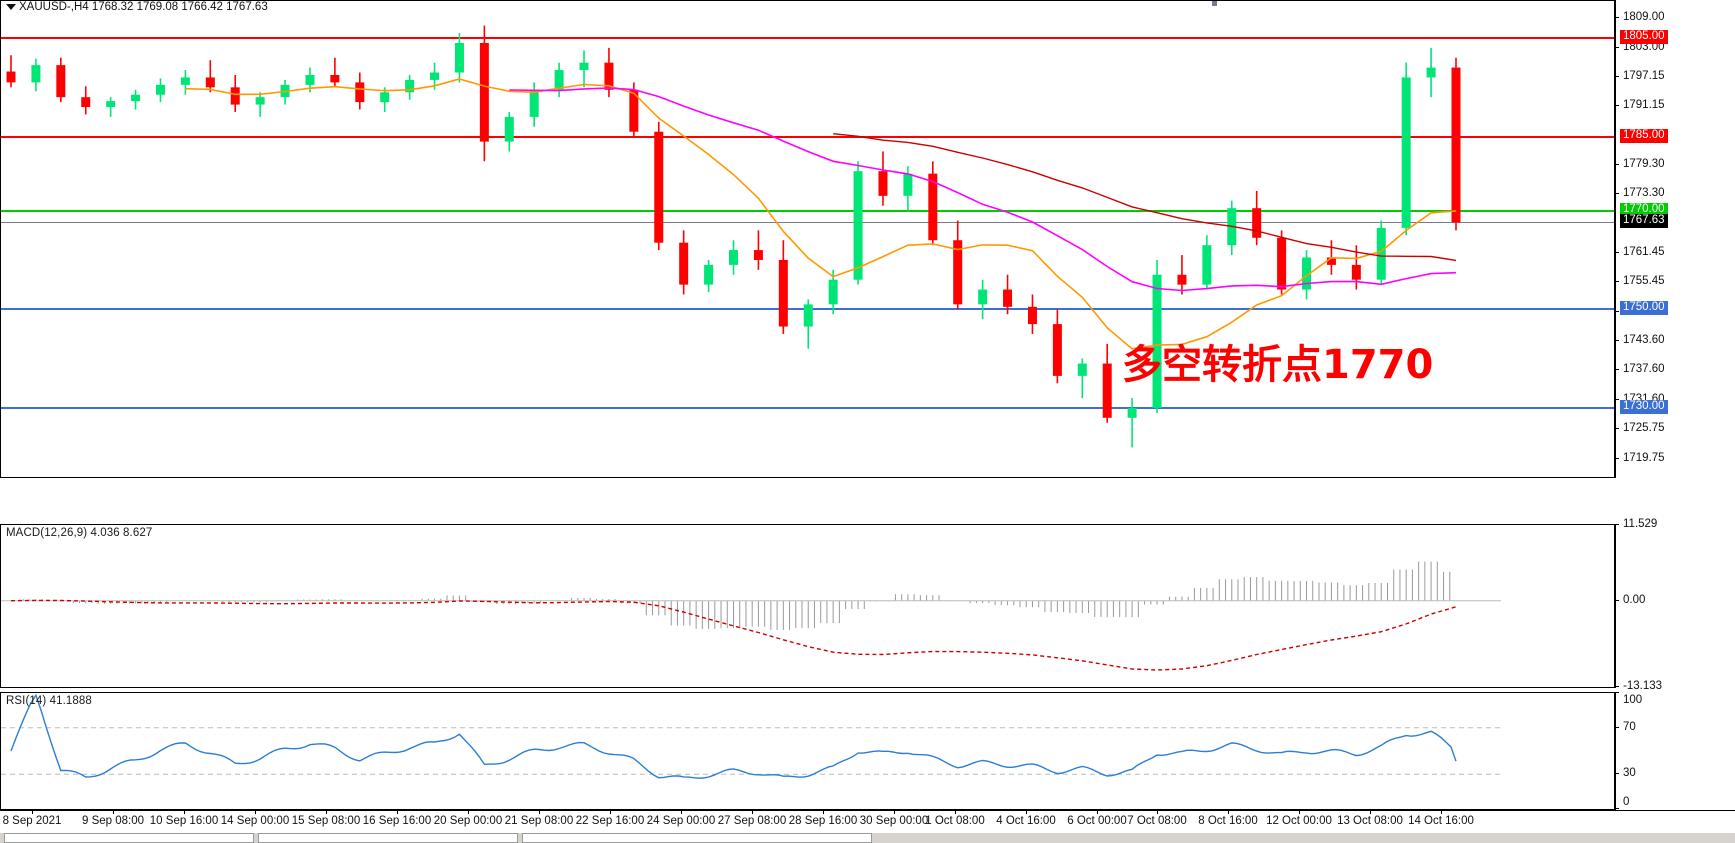 The width and height of the screenshot is (1735, 843). I want to click on rsi-tick-label: 70, so click(1629, 726).